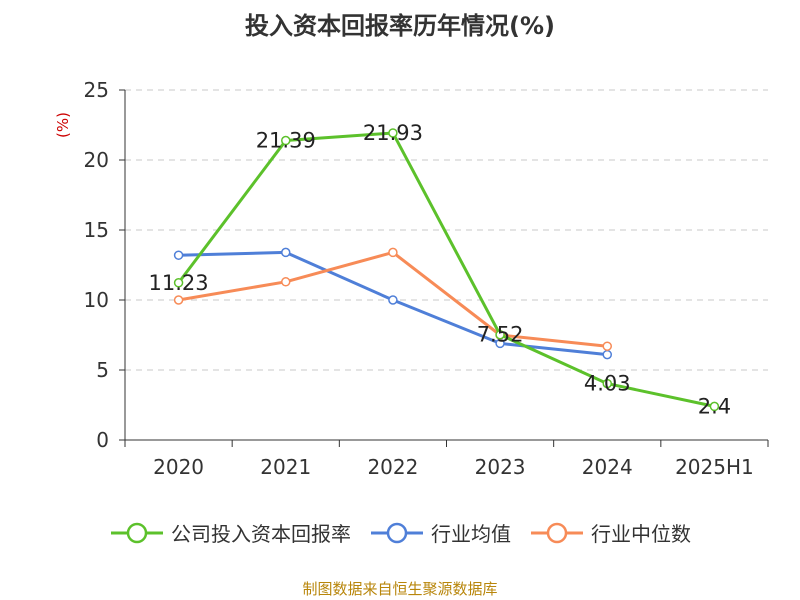 The image size is (800, 600). What do you see at coordinates (96, 160) in the screenshot?
I see `y-tick-label: 20` at bounding box center [96, 160].